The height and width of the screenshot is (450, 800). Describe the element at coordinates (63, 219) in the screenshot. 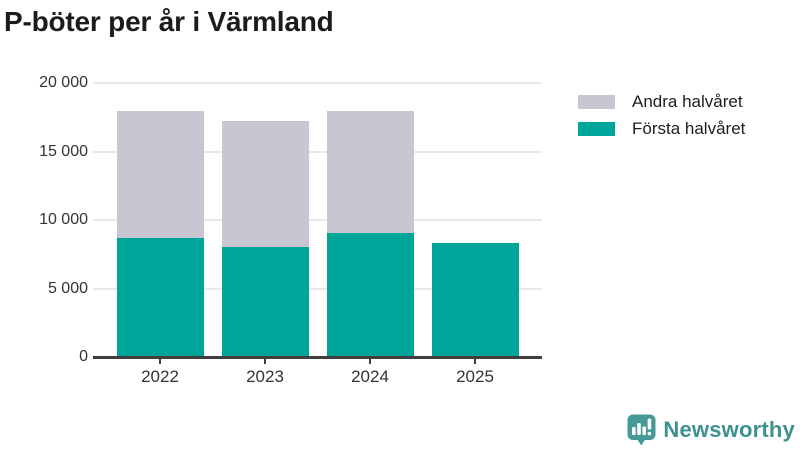

I see `y-tick-label: 10 000` at that location.